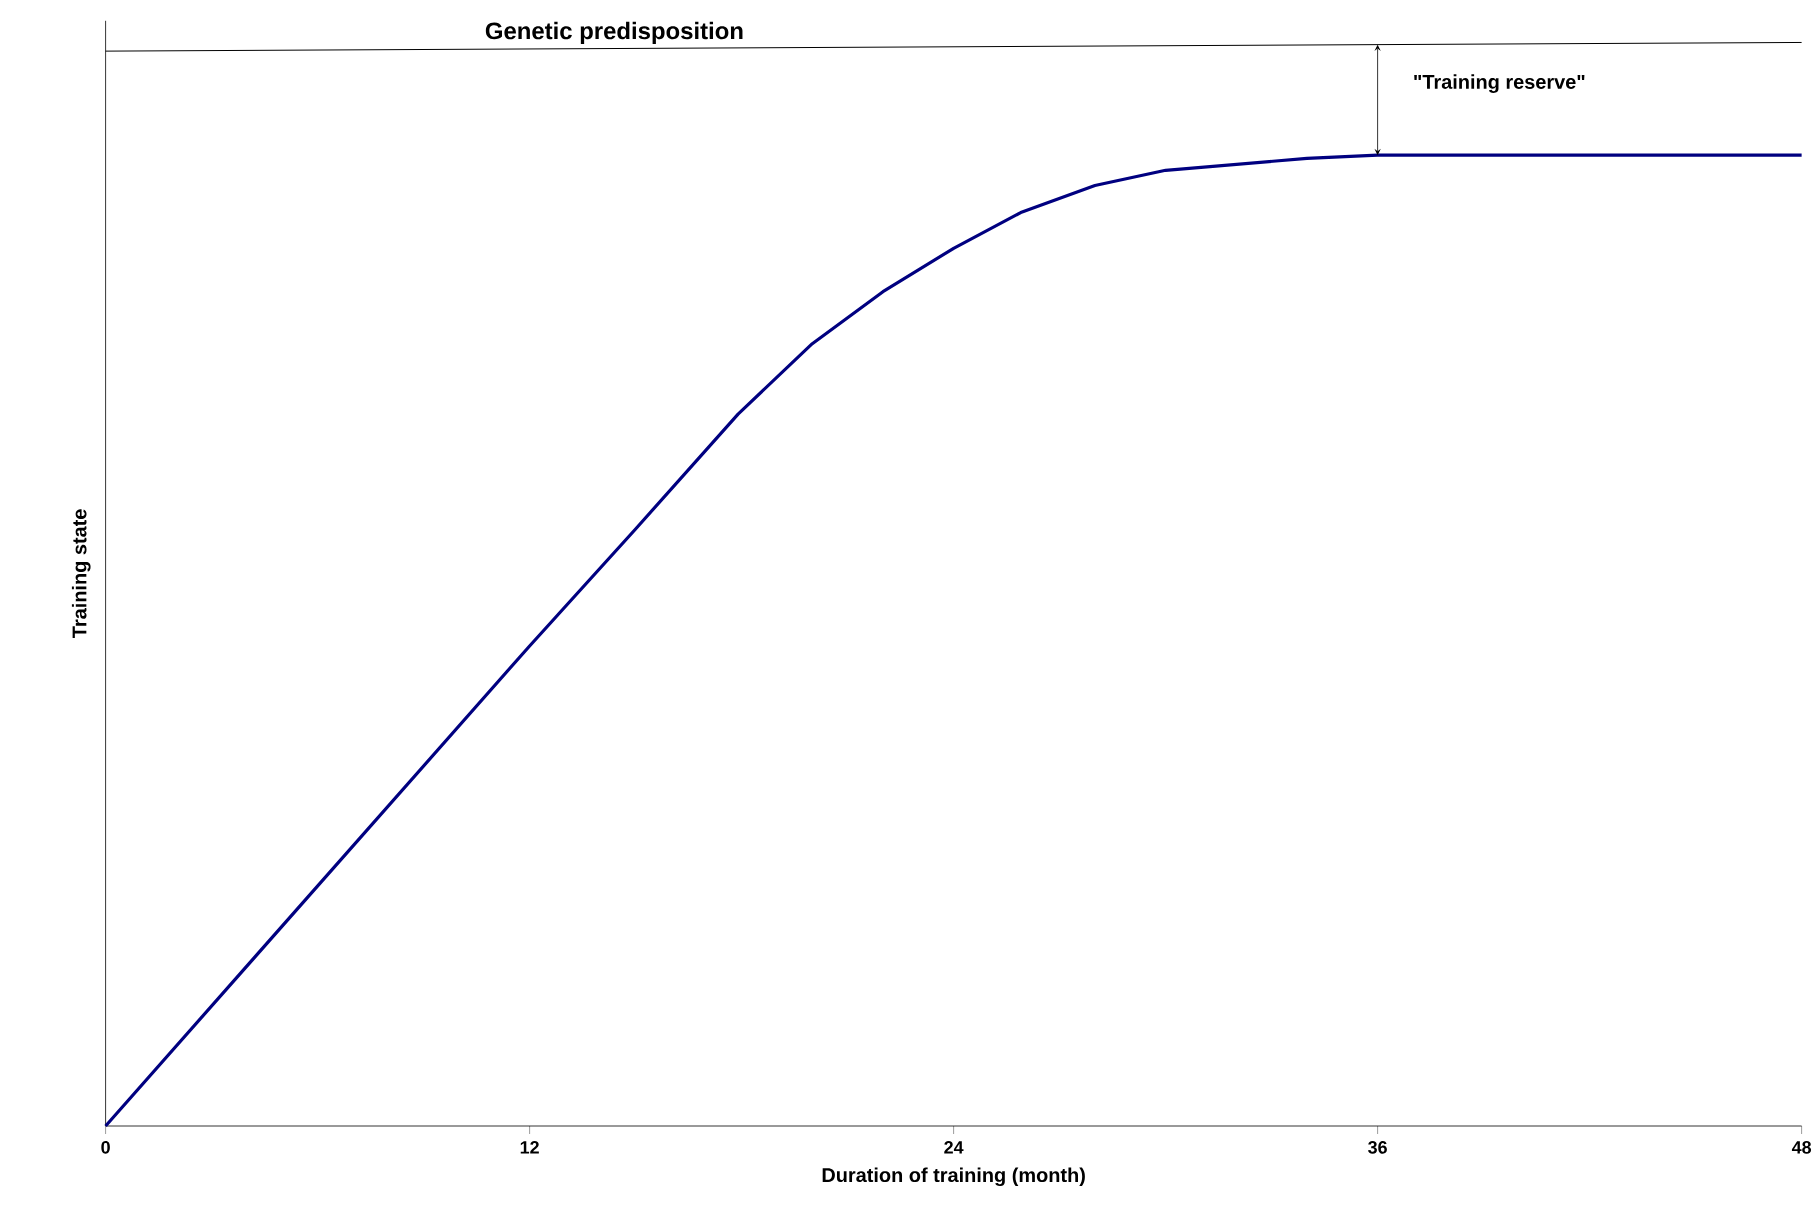  Describe the element at coordinates (953, 1177) in the screenshot. I see `x-axis-title: Duration of training (month)` at that location.